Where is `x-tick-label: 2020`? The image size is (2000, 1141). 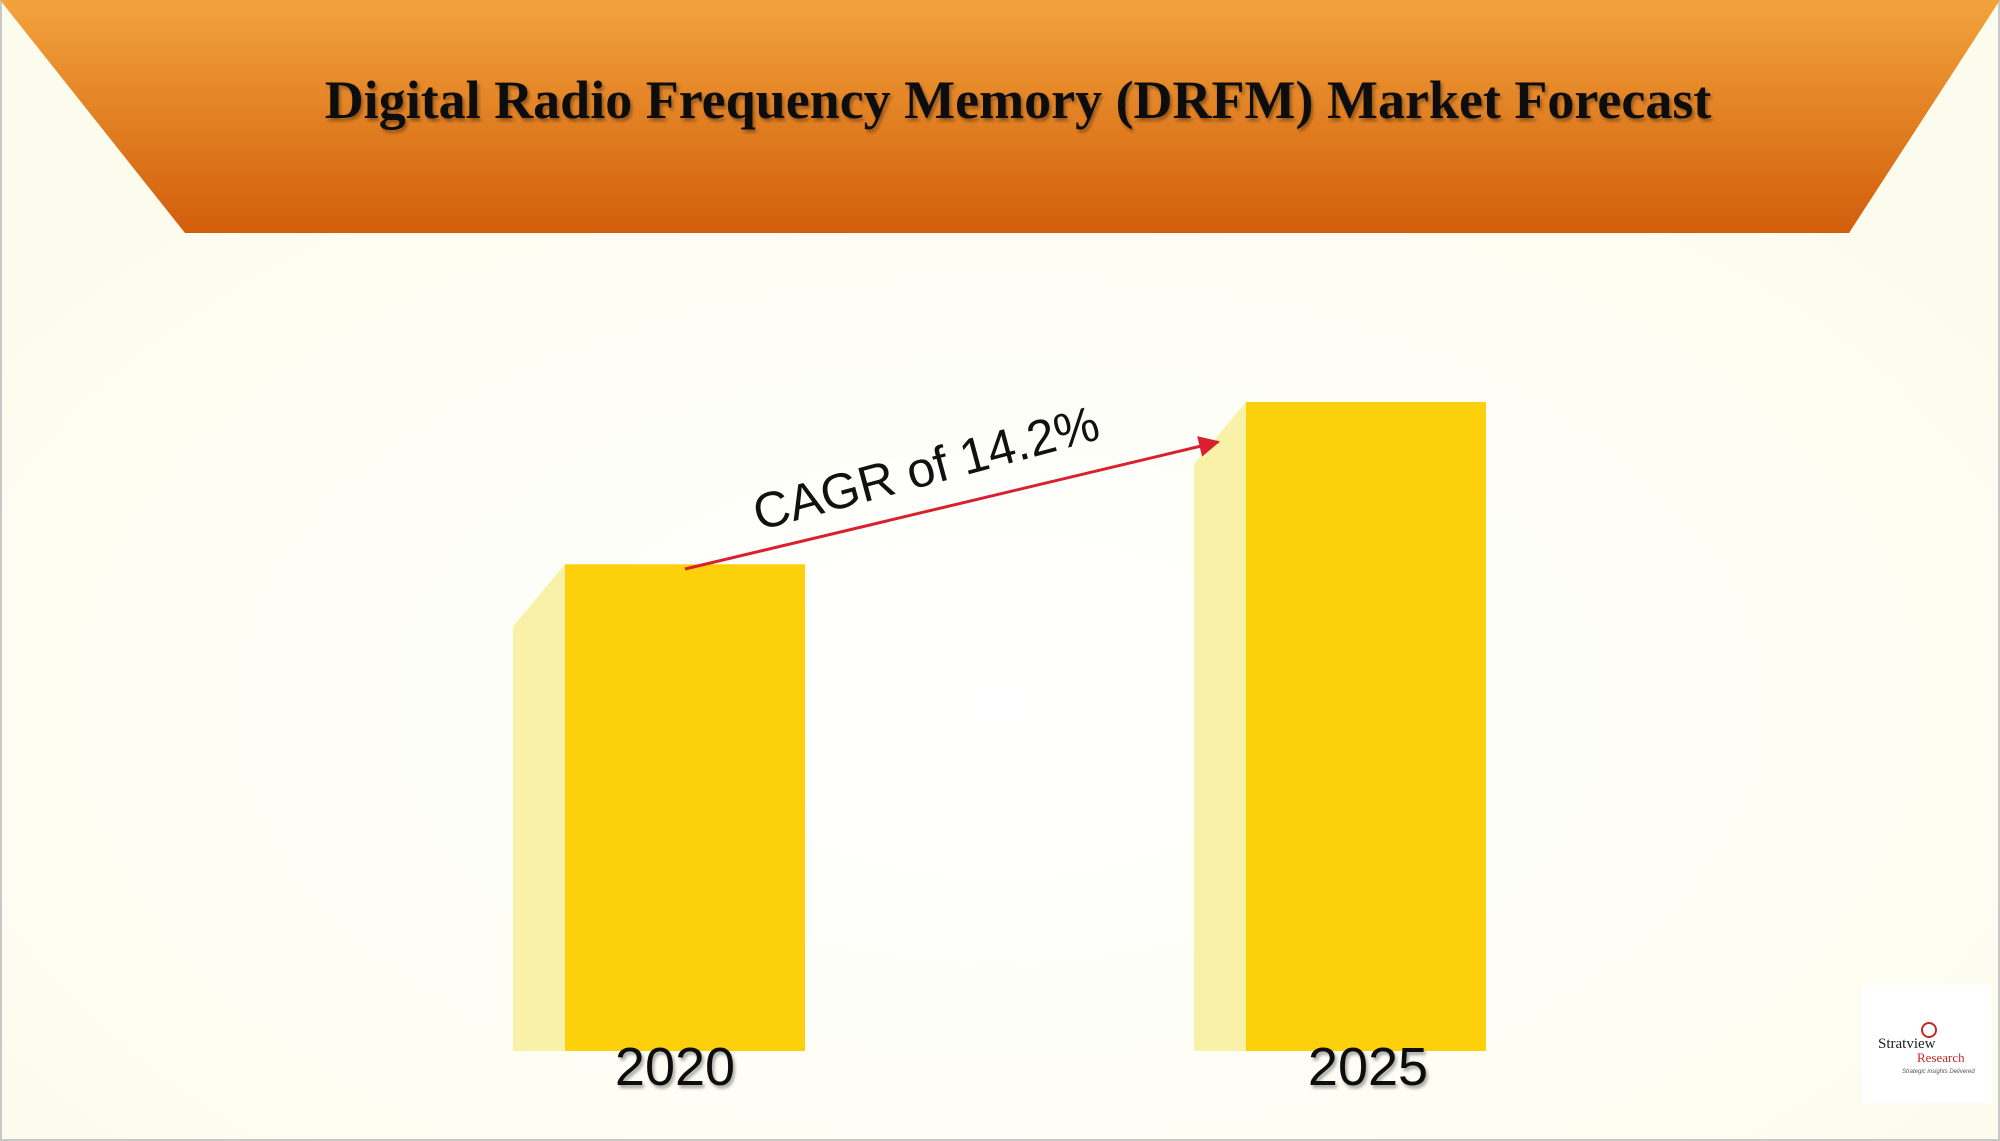
x-tick-label: 2020 is located at coordinates (675, 1067).